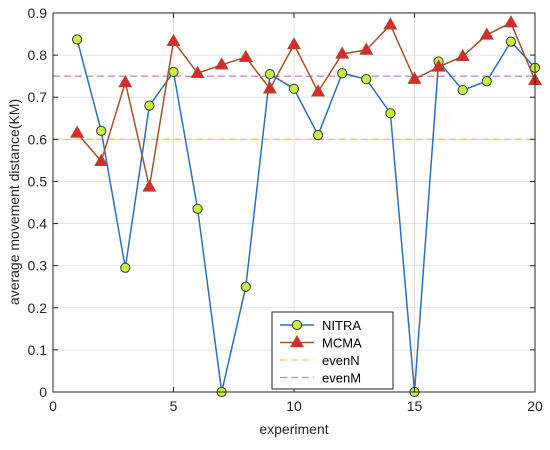 The height and width of the screenshot is (450, 550). What do you see at coordinates (38, 308) in the screenshot?
I see `y-tick-label: 0.2` at bounding box center [38, 308].